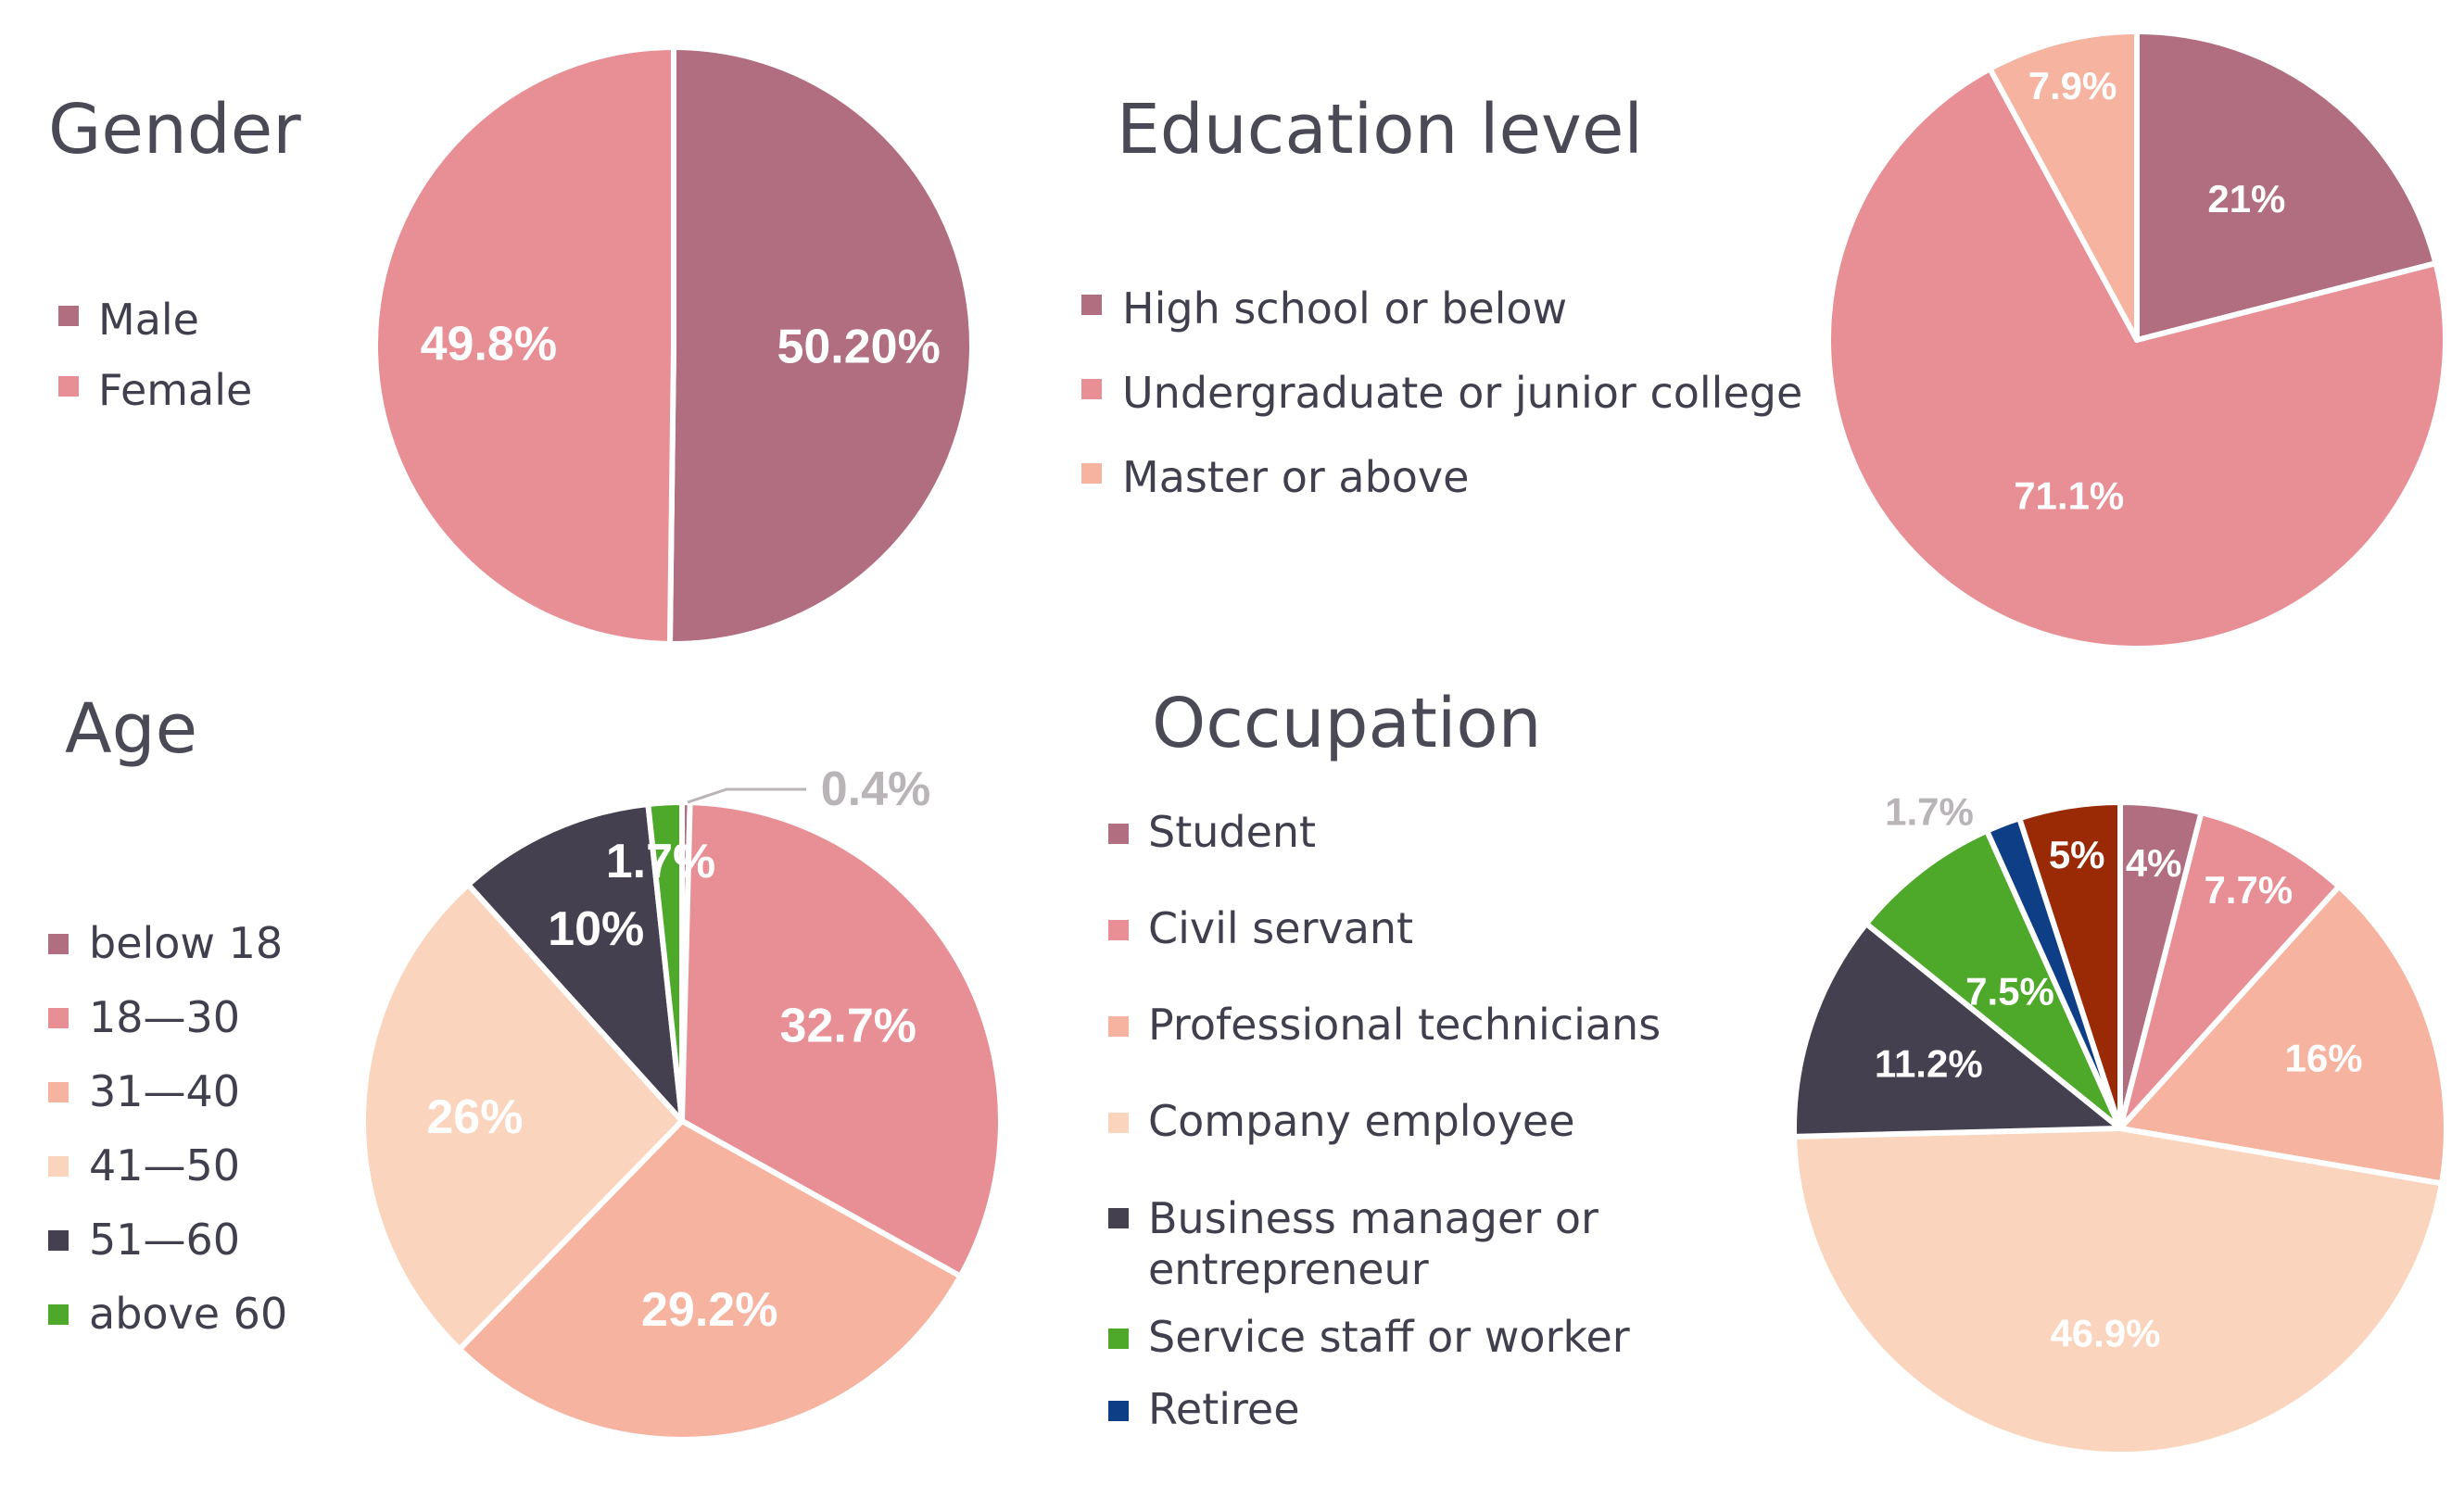 The width and height of the screenshot is (2464, 1486). What do you see at coordinates (474, 1117) in the screenshot?
I see `age-label-41-50: 26%` at bounding box center [474, 1117].